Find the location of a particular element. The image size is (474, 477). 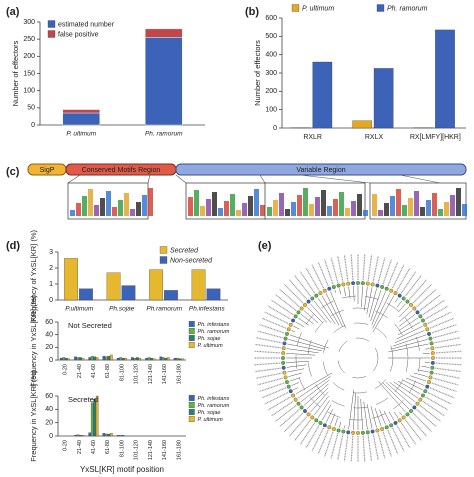

bar-segment is located at coordinates (163, 81).